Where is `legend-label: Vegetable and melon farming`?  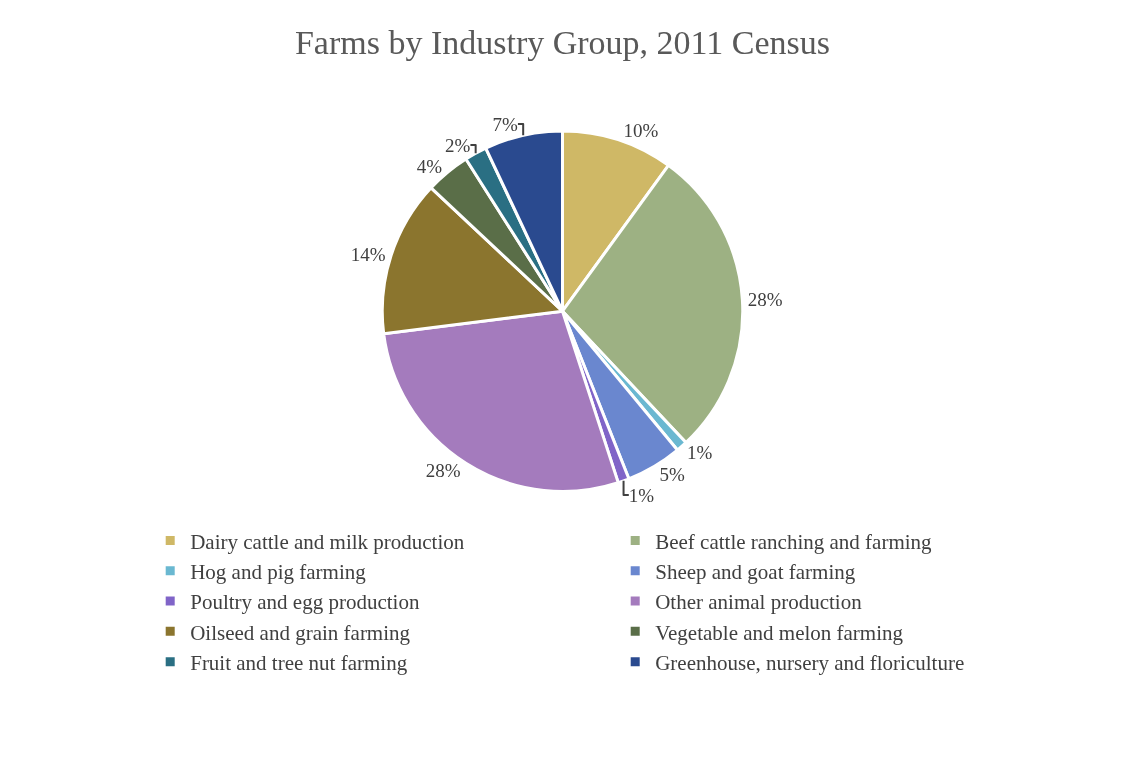 legend-label: Vegetable and melon farming is located at coordinates (779, 632).